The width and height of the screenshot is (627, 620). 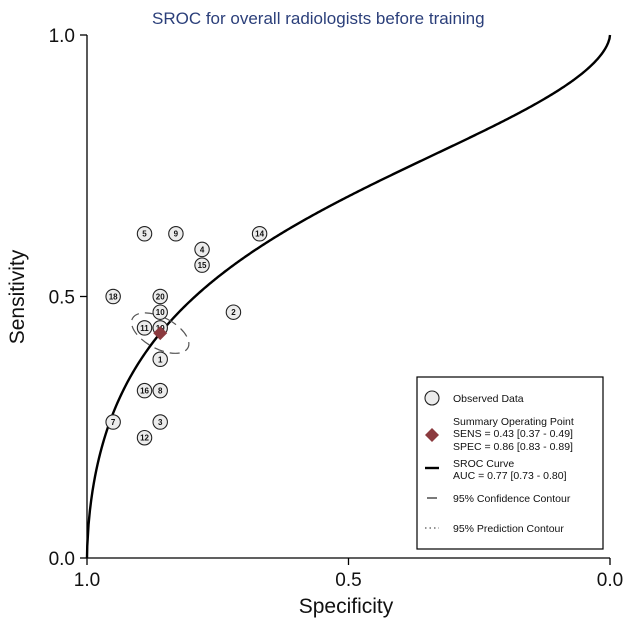 I want to click on data-point-4: 4, so click(x=202, y=249).